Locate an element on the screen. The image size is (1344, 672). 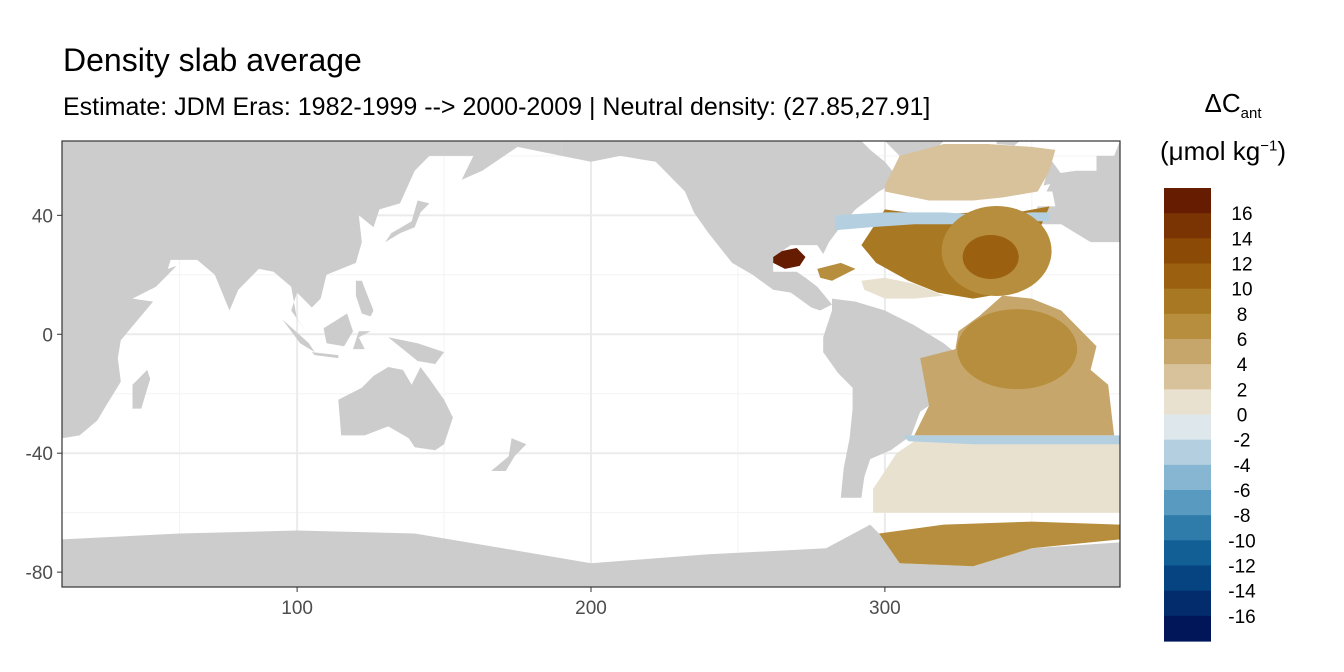
legend-label: -14 is located at coordinates (1242, 592).